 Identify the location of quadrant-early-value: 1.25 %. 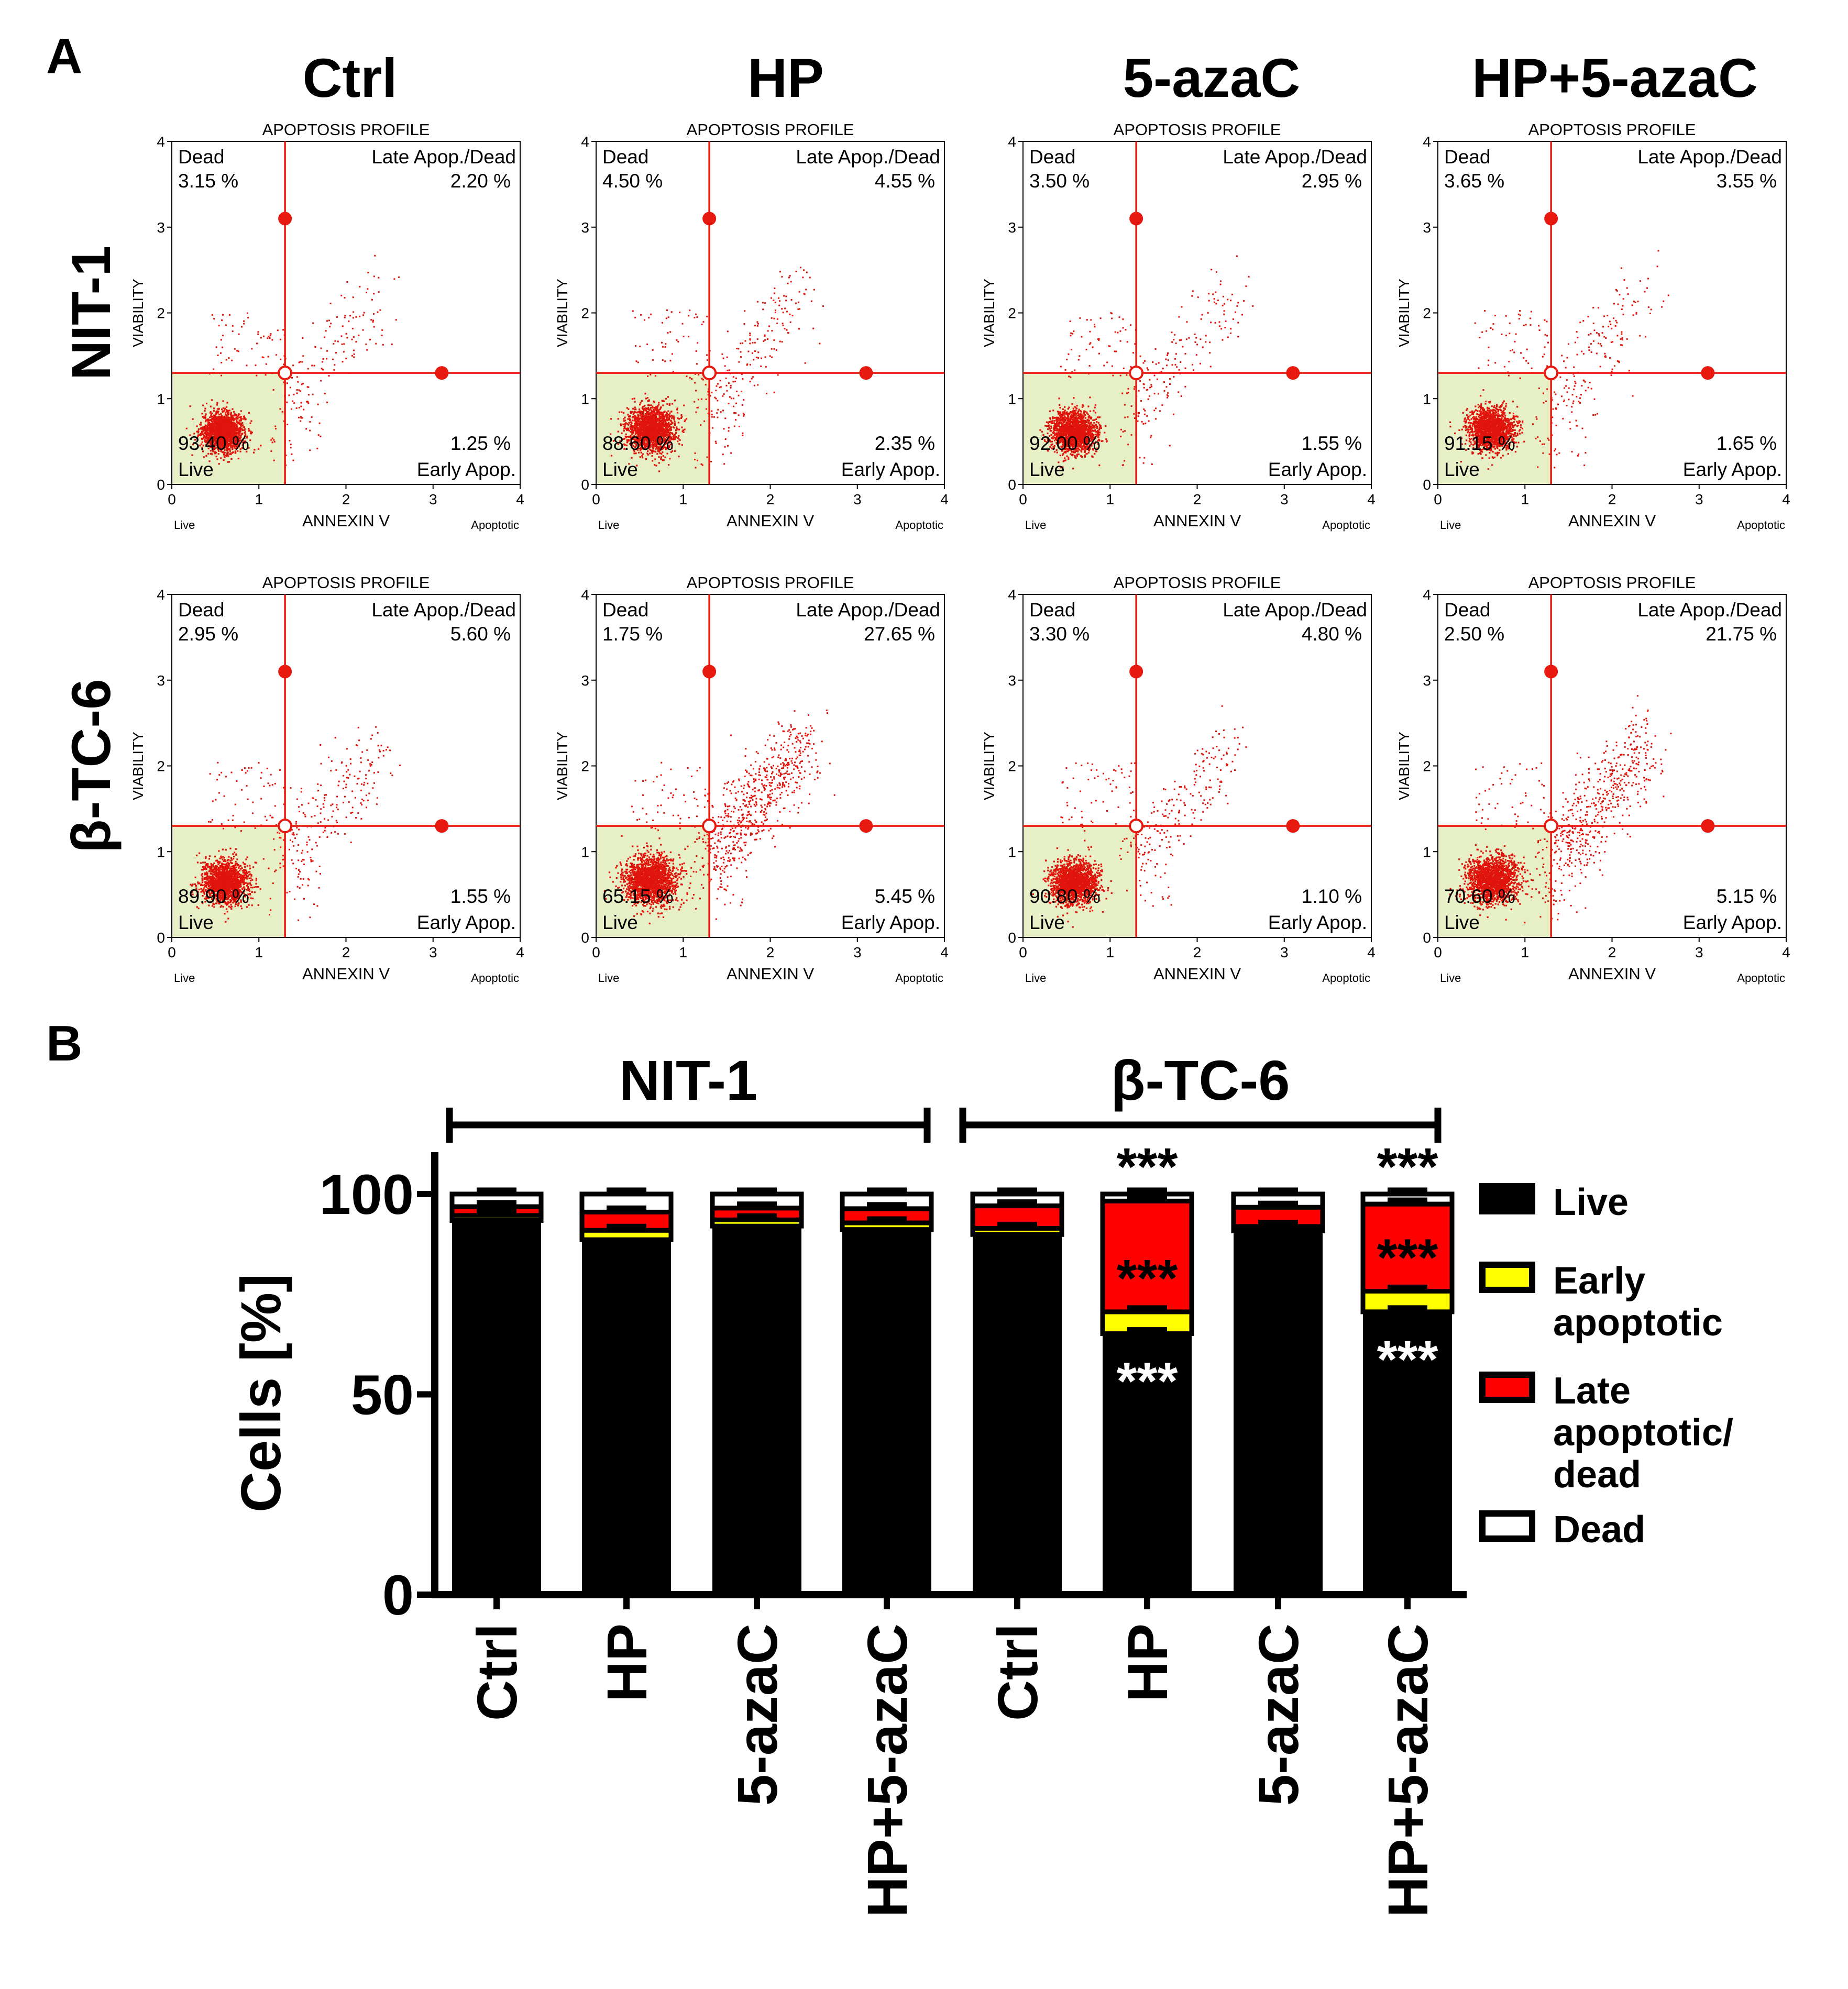
(481, 444).